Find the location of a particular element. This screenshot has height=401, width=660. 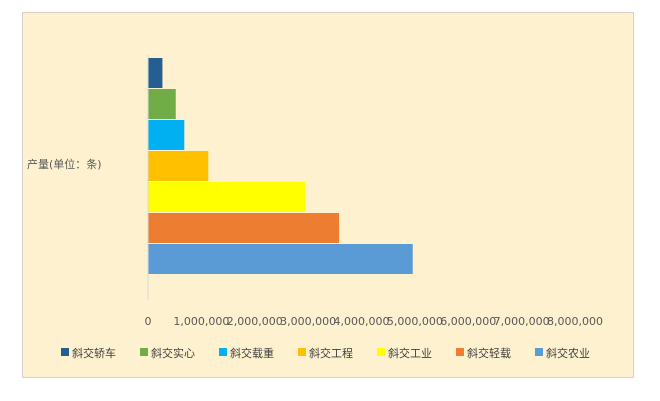

x-tick-label: 5,000,000 is located at coordinates (415, 321).